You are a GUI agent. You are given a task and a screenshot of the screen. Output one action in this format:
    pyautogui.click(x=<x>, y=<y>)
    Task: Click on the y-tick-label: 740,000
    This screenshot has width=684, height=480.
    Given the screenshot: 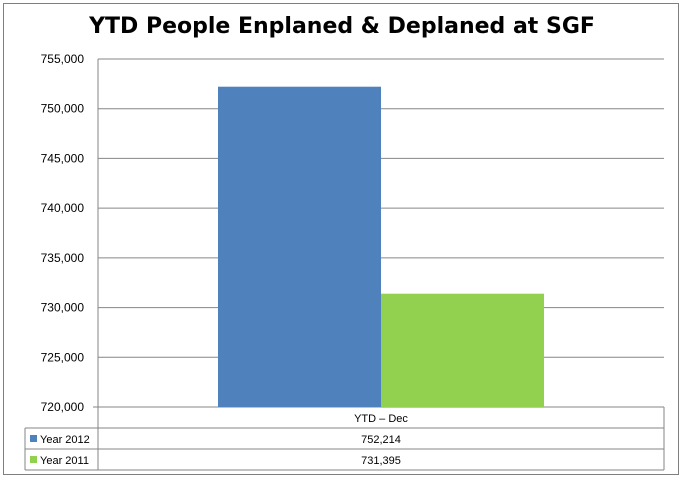 What is the action you would take?
    pyautogui.click(x=63, y=208)
    